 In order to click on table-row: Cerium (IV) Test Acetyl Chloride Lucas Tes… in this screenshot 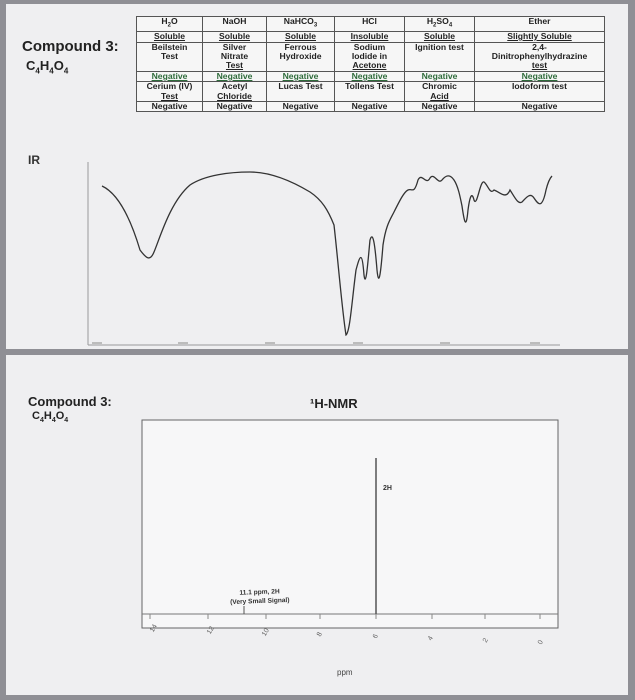, I will do `click(370, 91)`.